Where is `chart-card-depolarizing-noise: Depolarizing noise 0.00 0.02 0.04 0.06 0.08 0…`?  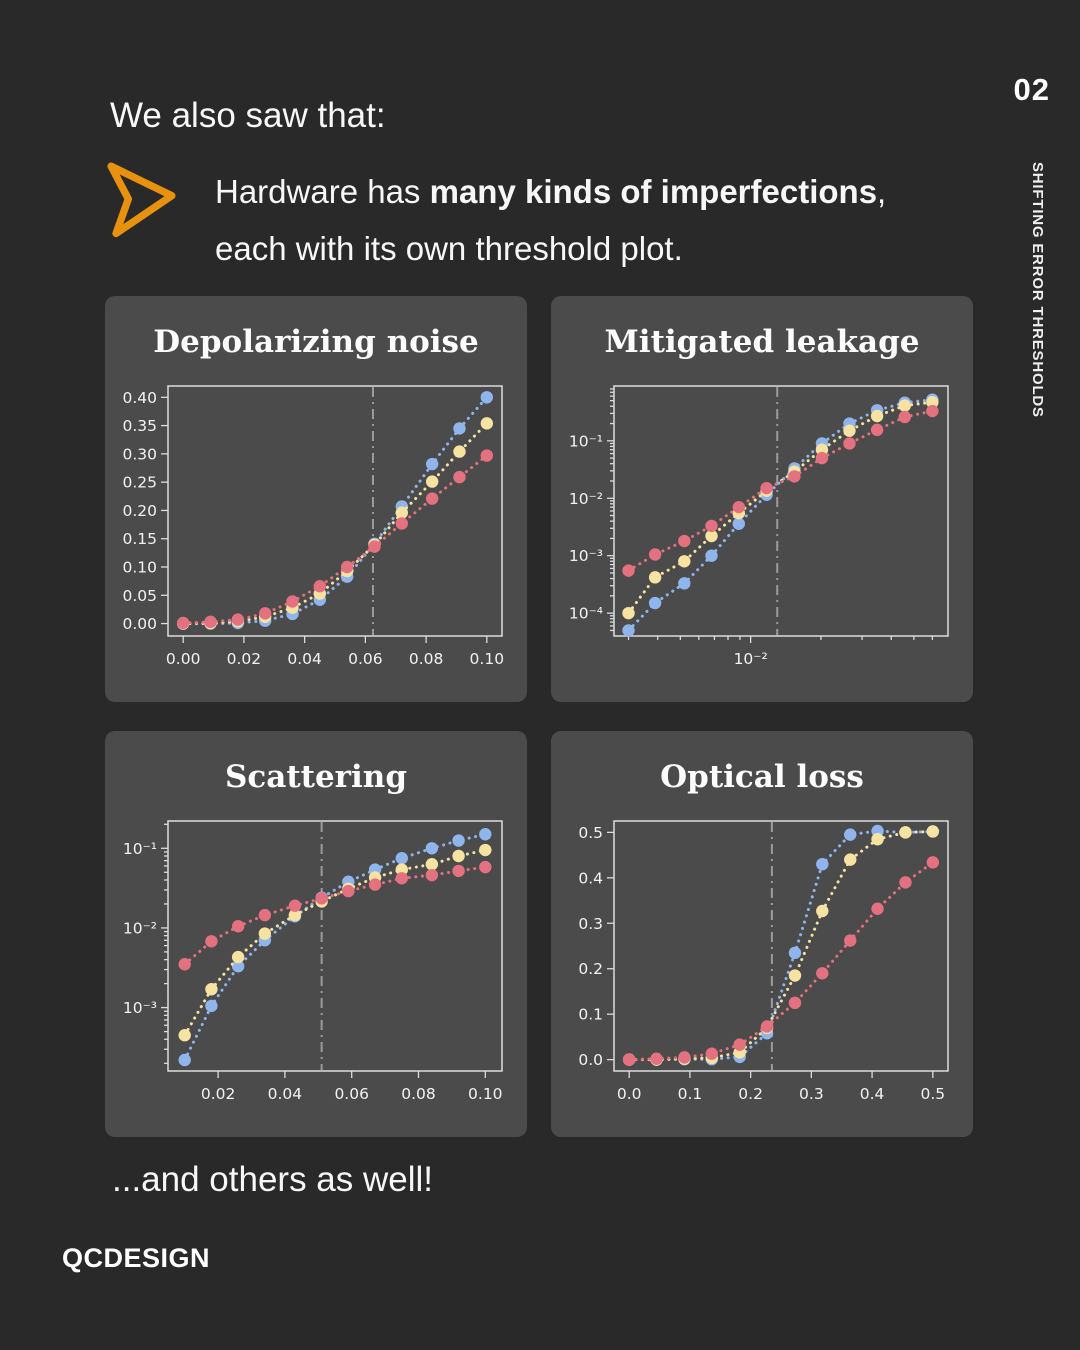 chart-card-depolarizing-noise: Depolarizing noise 0.00 0.02 0.04 0.06 0.08 0… is located at coordinates (316, 499).